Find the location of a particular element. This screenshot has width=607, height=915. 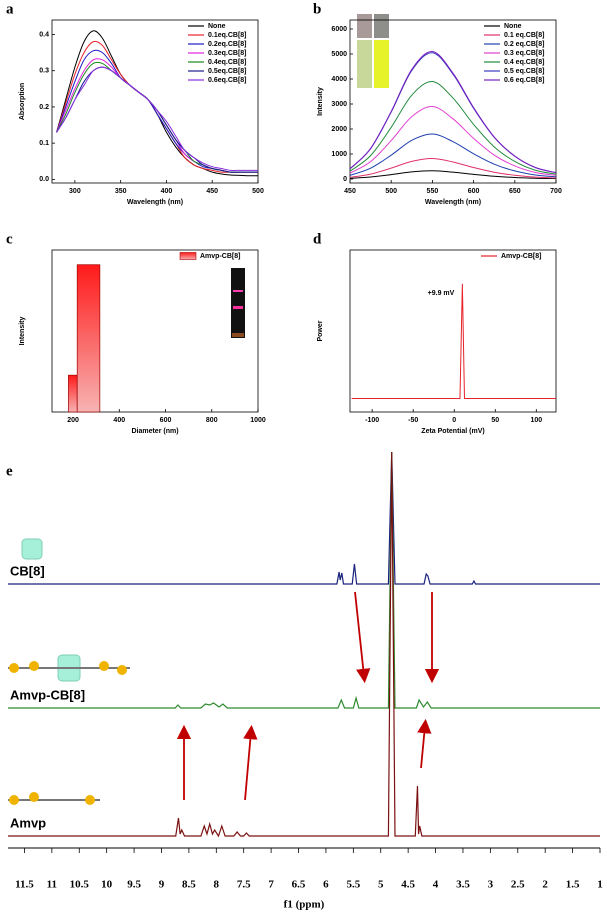

x-tick-label: 11.5 is located at coordinates (24, 885).